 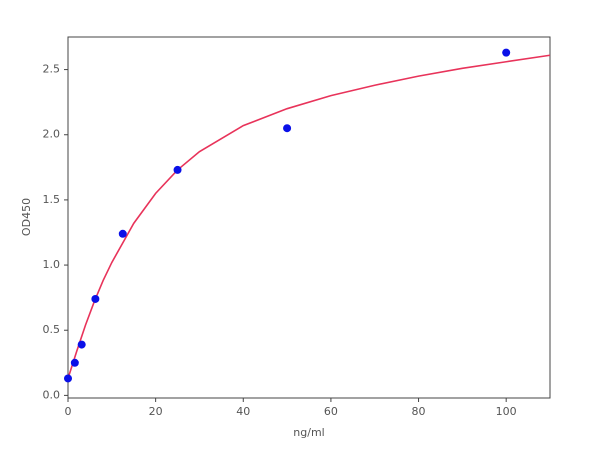 I want to click on y-tick-label: 0.0, so click(x=52, y=394).